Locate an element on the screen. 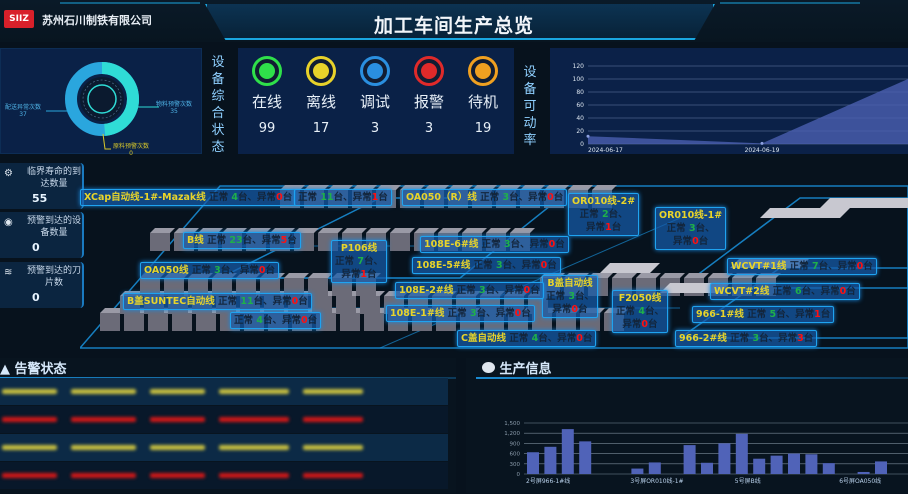 The height and width of the screenshot is (494, 908). line-status-label: 108E-6#线 正常 3台、异常0台 is located at coordinates (494, 244).